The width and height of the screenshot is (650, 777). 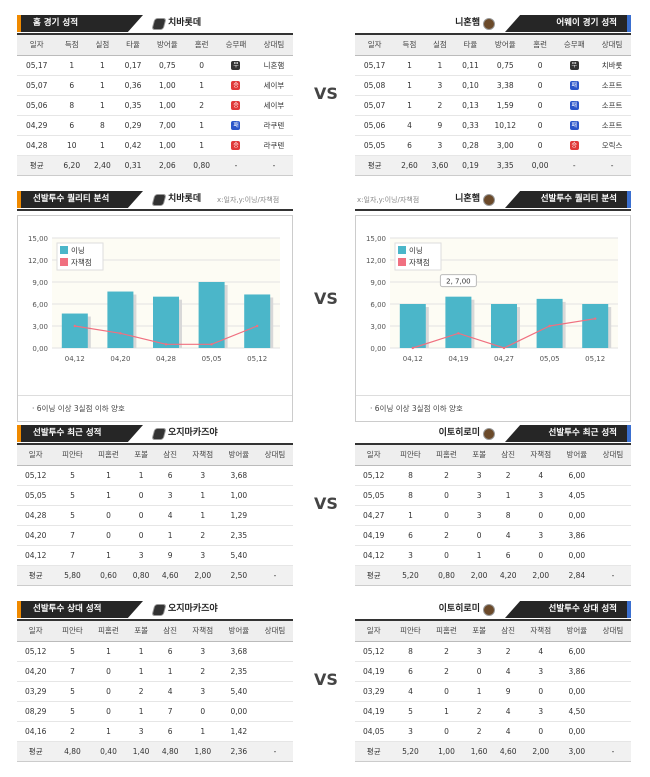 What do you see at coordinates (479, 575) in the screenshot?
I see `average-cell: 2,00` at bounding box center [479, 575].